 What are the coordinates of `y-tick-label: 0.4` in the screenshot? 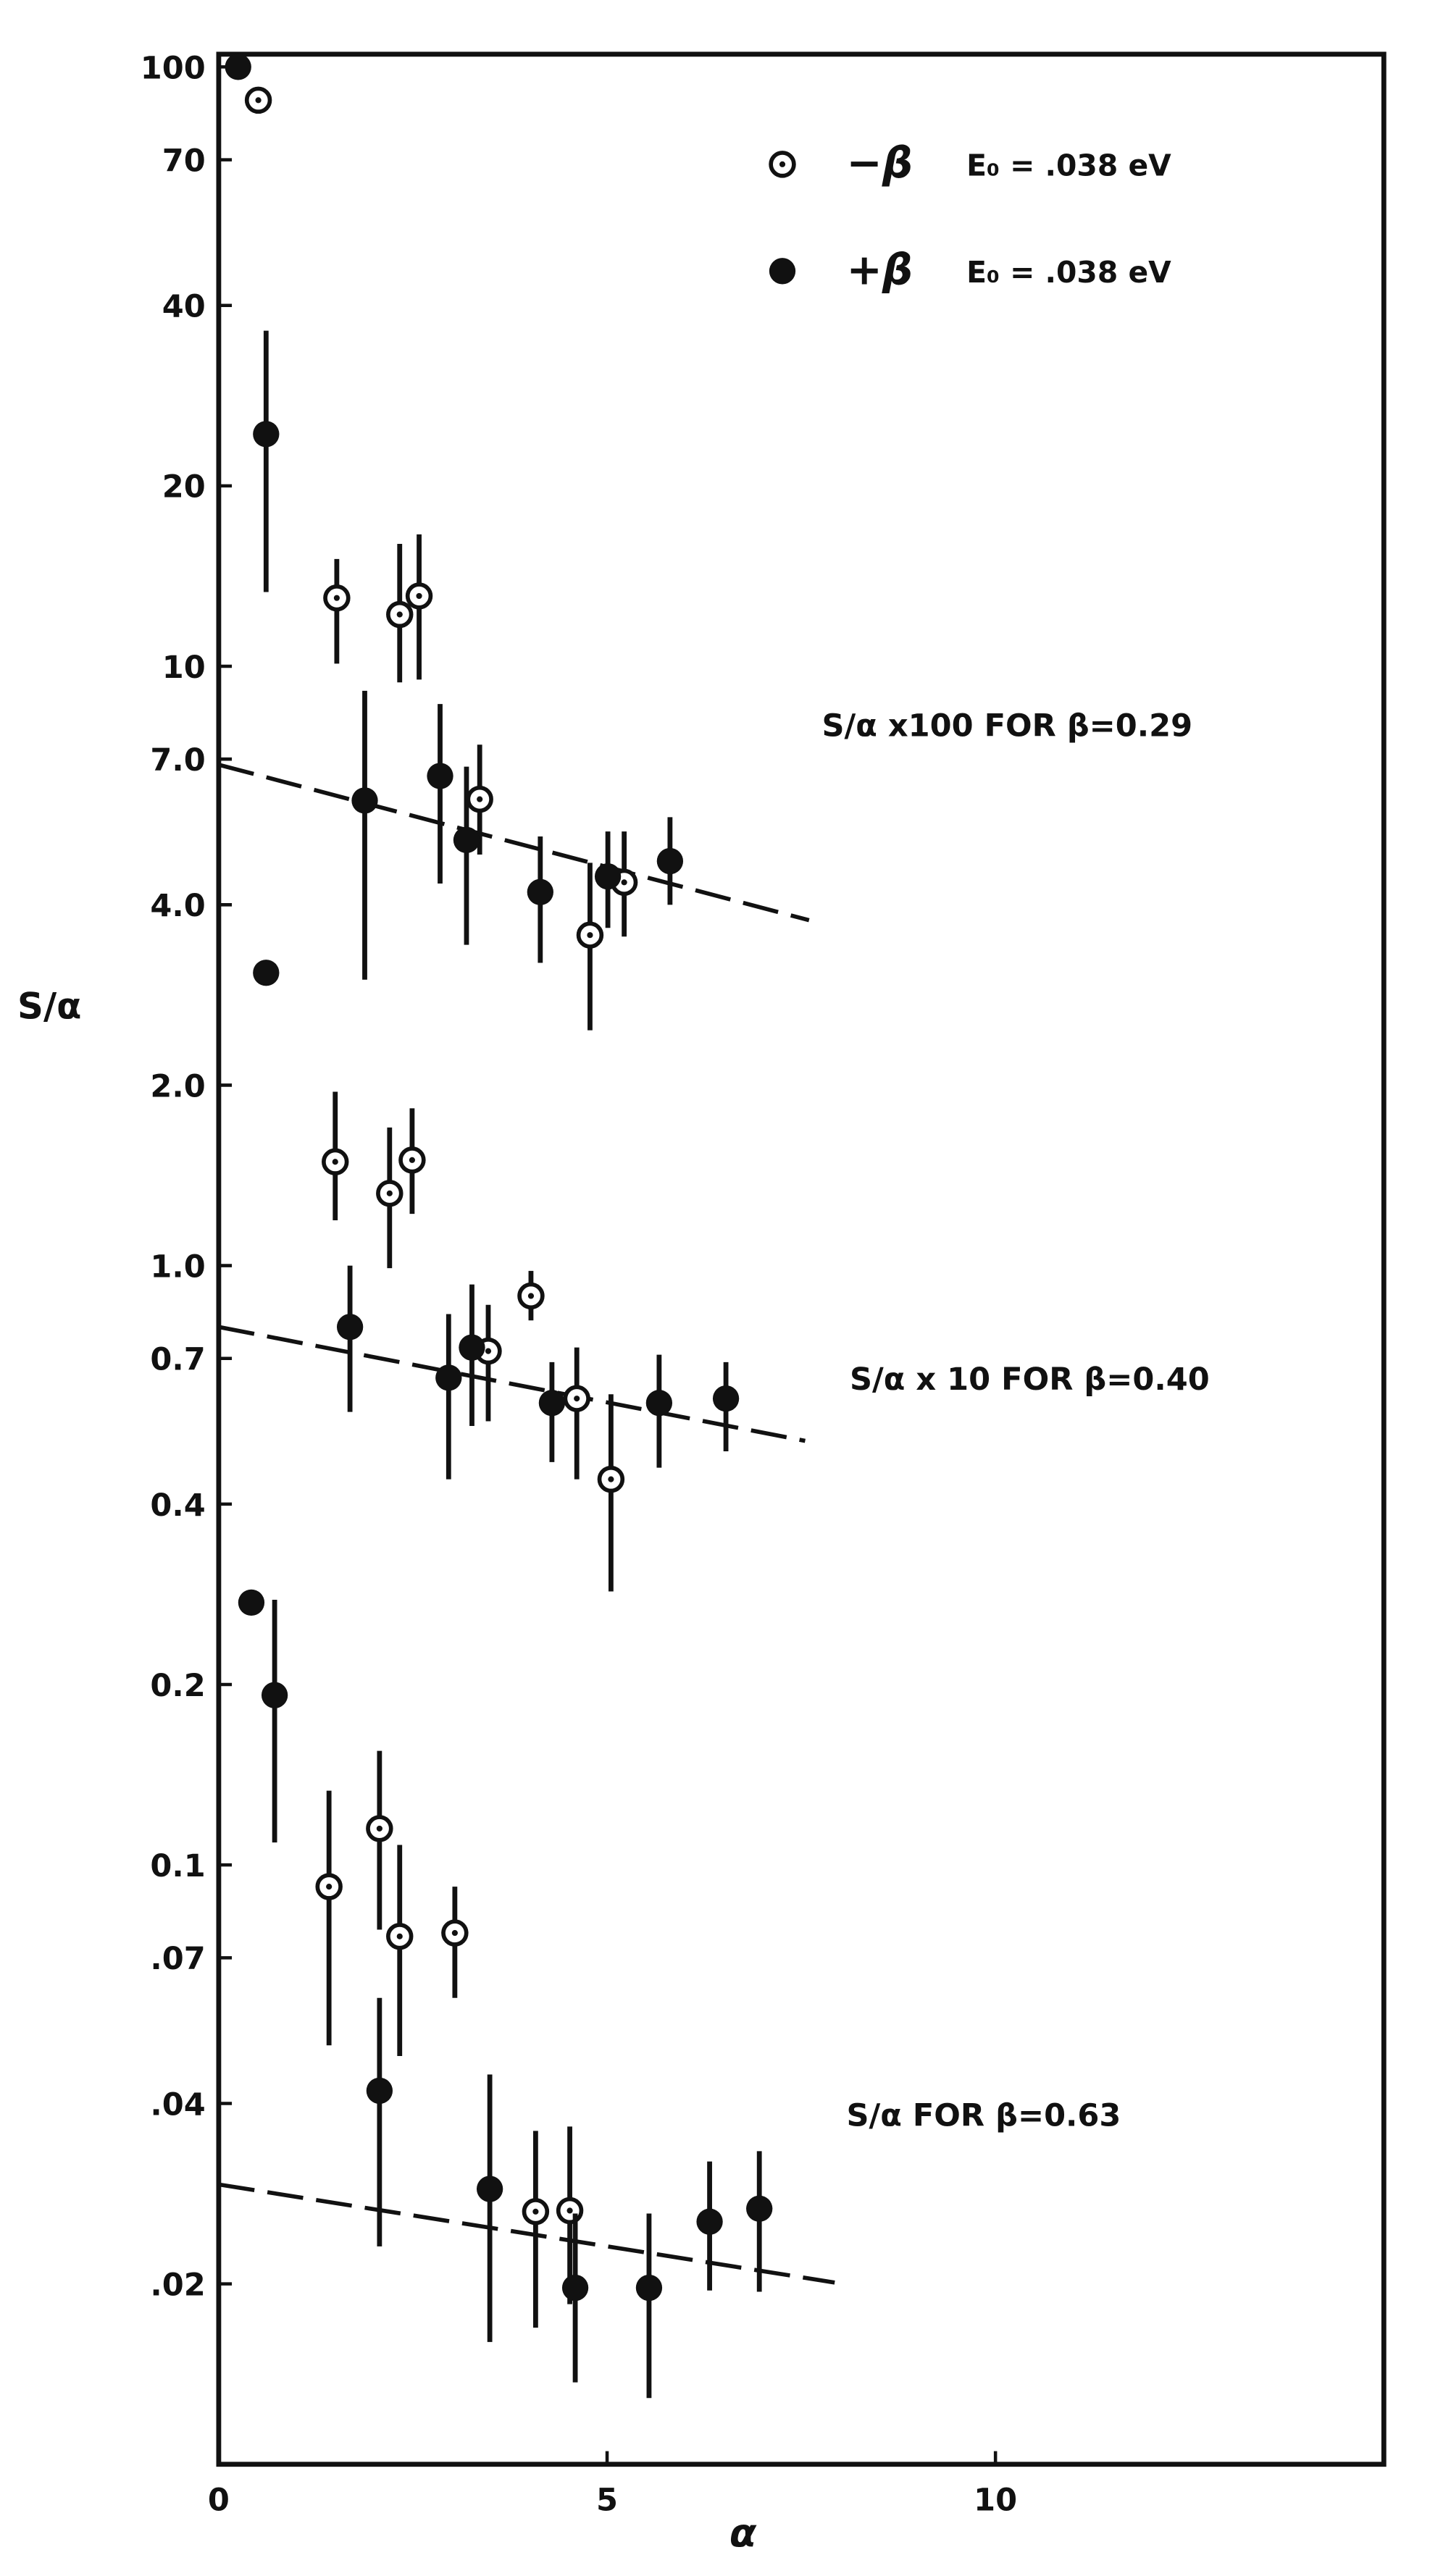 It's located at (177, 1506).